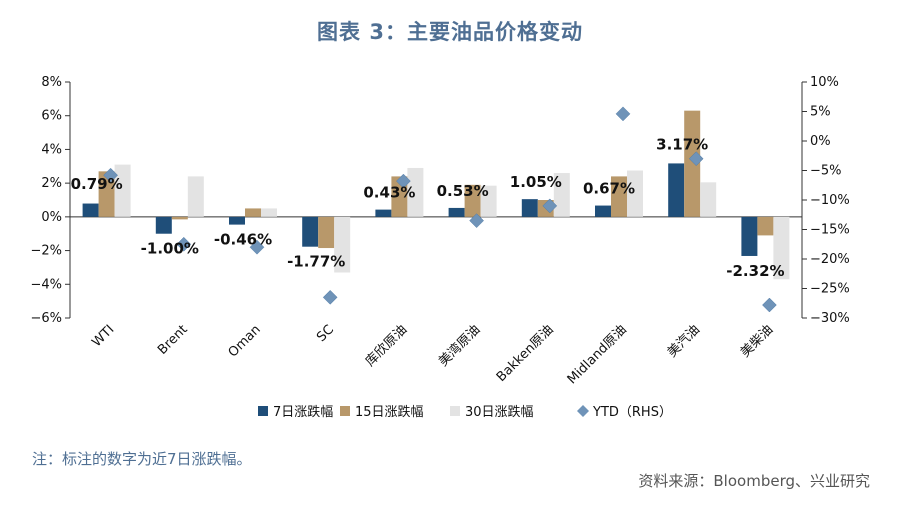 Image resolution: width=900 pixels, height=512 pixels. What do you see at coordinates (173, 340) in the screenshot?
I see `category-label: Brent` at bounding box center [173, 340].